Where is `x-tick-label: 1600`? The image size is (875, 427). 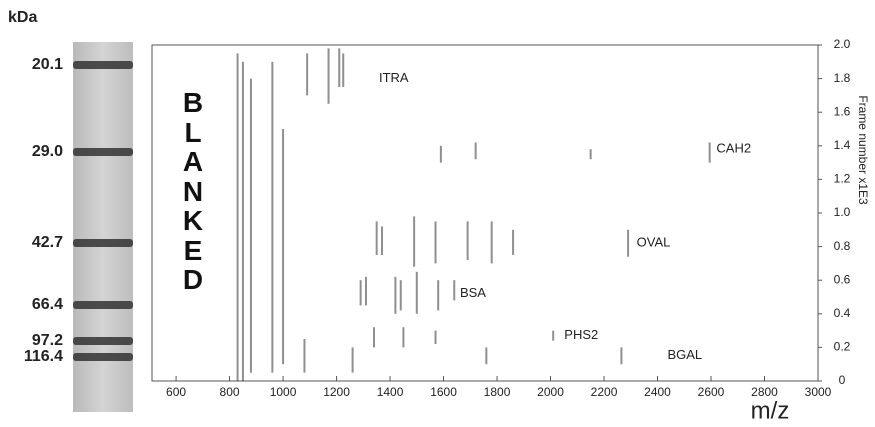 x-tick-label: 1600 is located at coordinates (443, 392).